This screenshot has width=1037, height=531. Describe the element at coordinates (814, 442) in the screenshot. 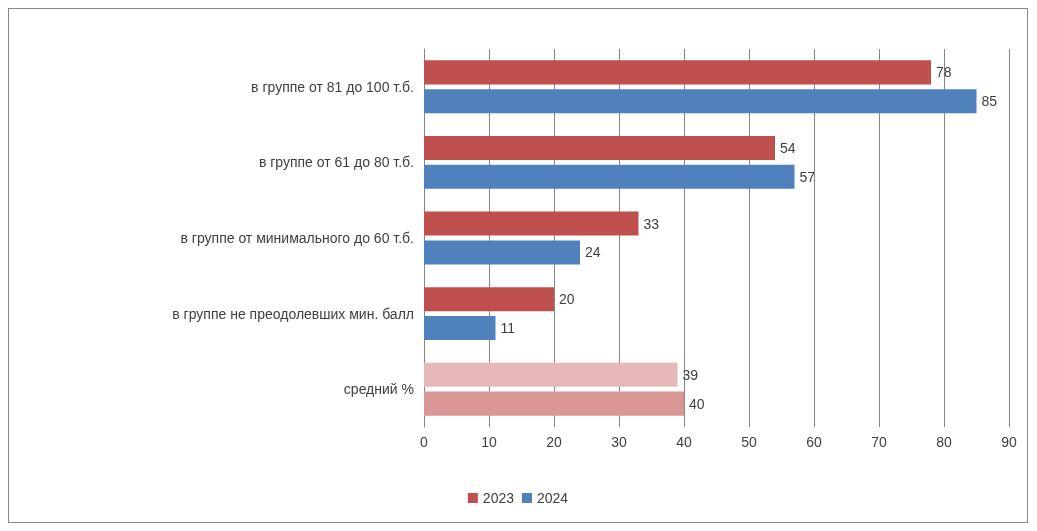

I see `x-tick-label: 60` at that location.